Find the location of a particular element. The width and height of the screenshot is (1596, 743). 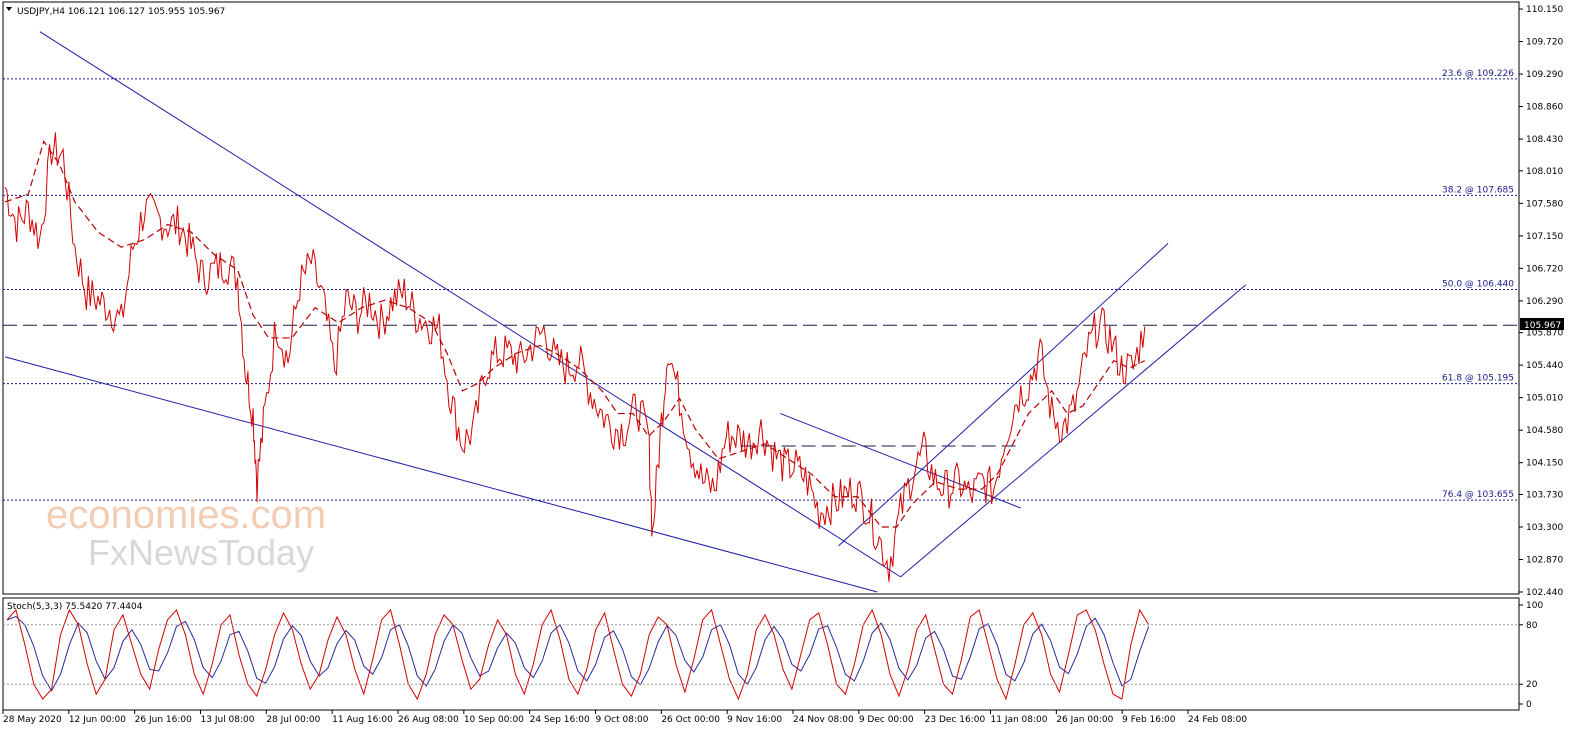

time-tick-label: 10 Sep 00:00 is located at coordinates (494, 720).